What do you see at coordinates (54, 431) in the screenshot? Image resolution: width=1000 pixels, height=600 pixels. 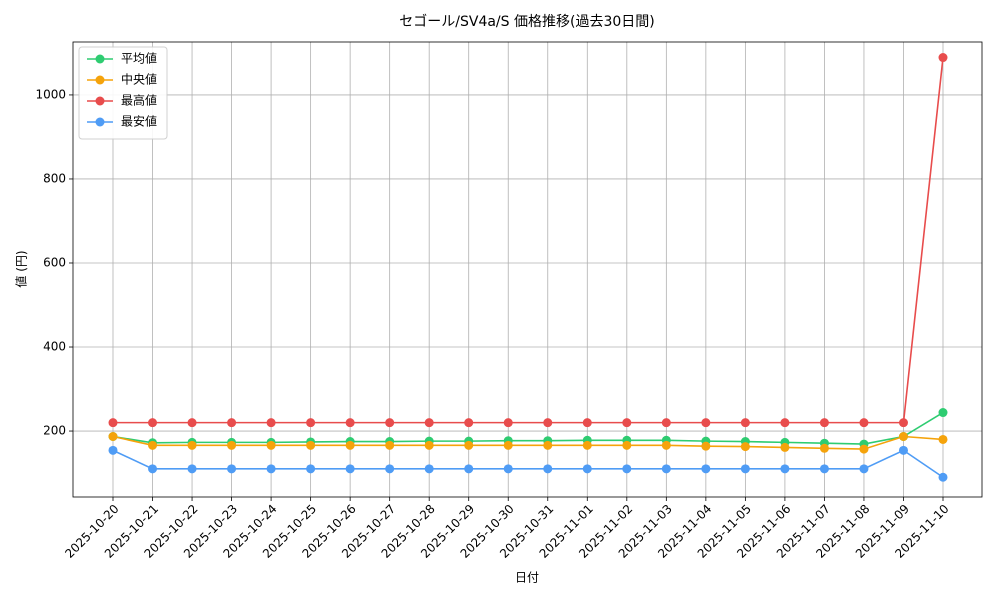 I see `y-tick-label: 200` at bounding box center [54, 431].